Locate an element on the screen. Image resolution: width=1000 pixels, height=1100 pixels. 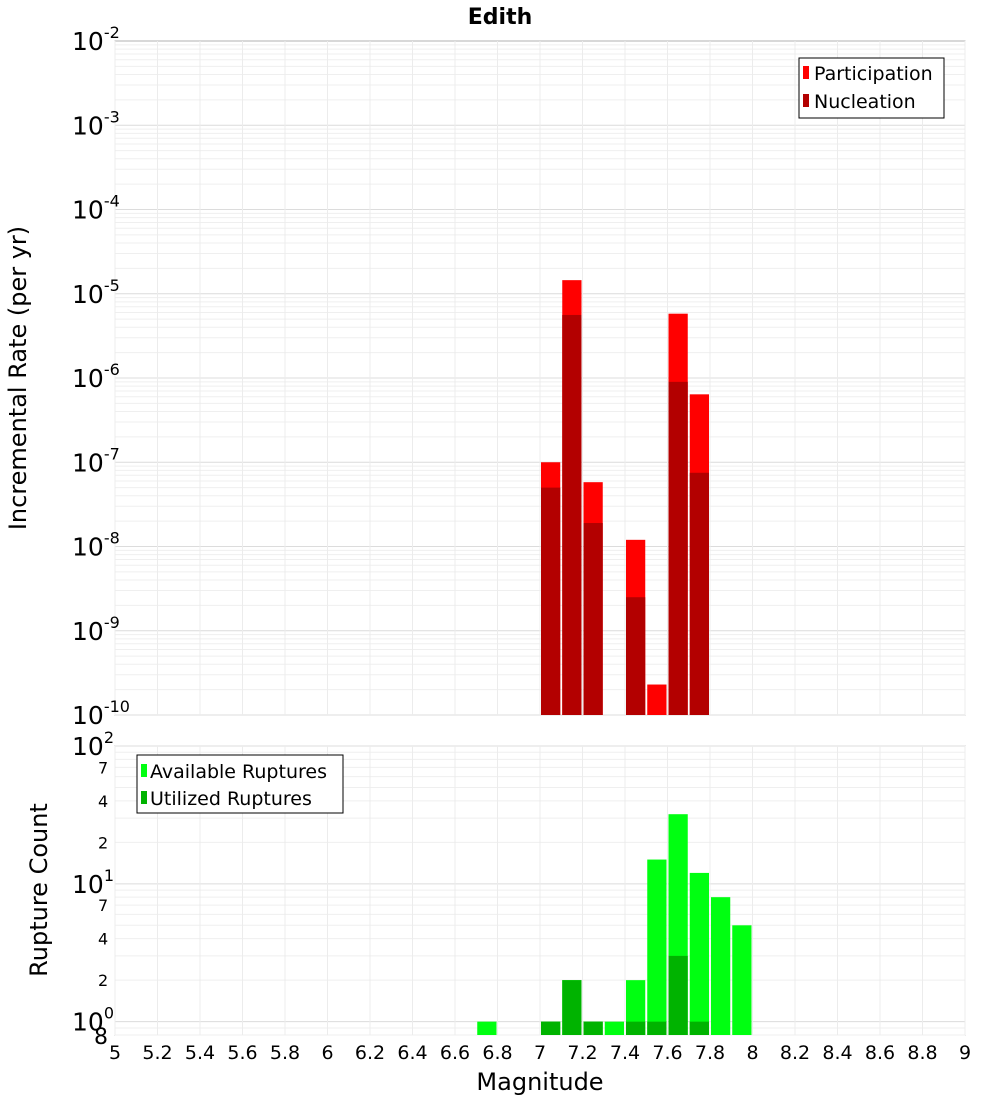
bar-available-ruptures-7.75 is located at coordinates (699, 954).